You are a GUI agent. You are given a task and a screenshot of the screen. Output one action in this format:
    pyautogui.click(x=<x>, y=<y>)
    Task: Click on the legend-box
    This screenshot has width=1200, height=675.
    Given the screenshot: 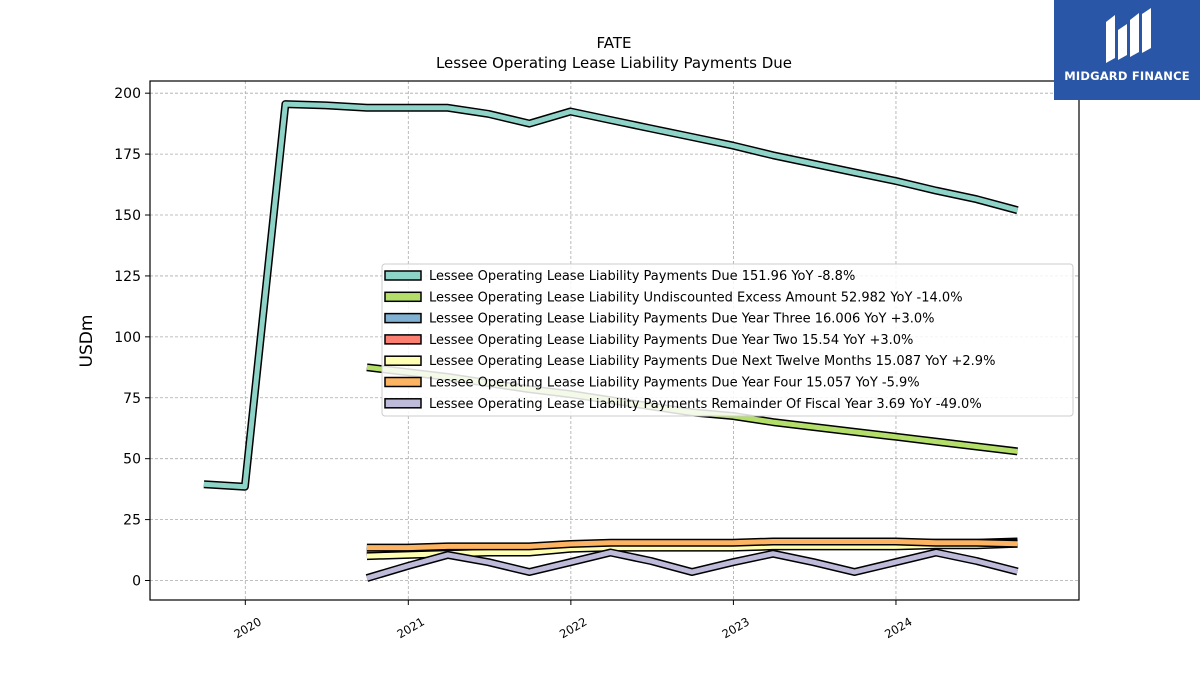 What is the action you would take?
    pyautogui.click(x=727, y=340)
    